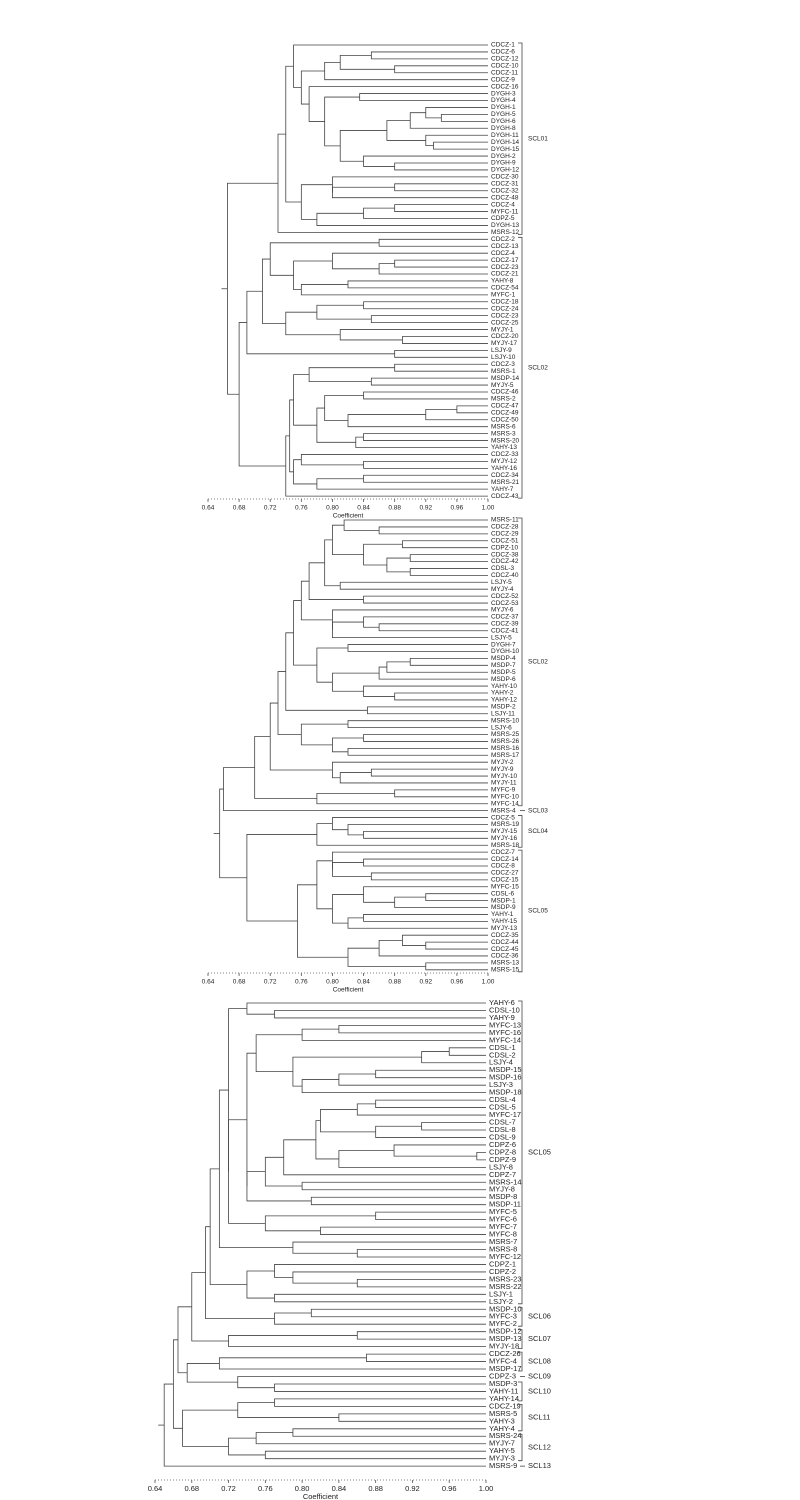 The image size is (800, 1500). I want to click on leaf-label: MYJY-1, so click(502, 329).